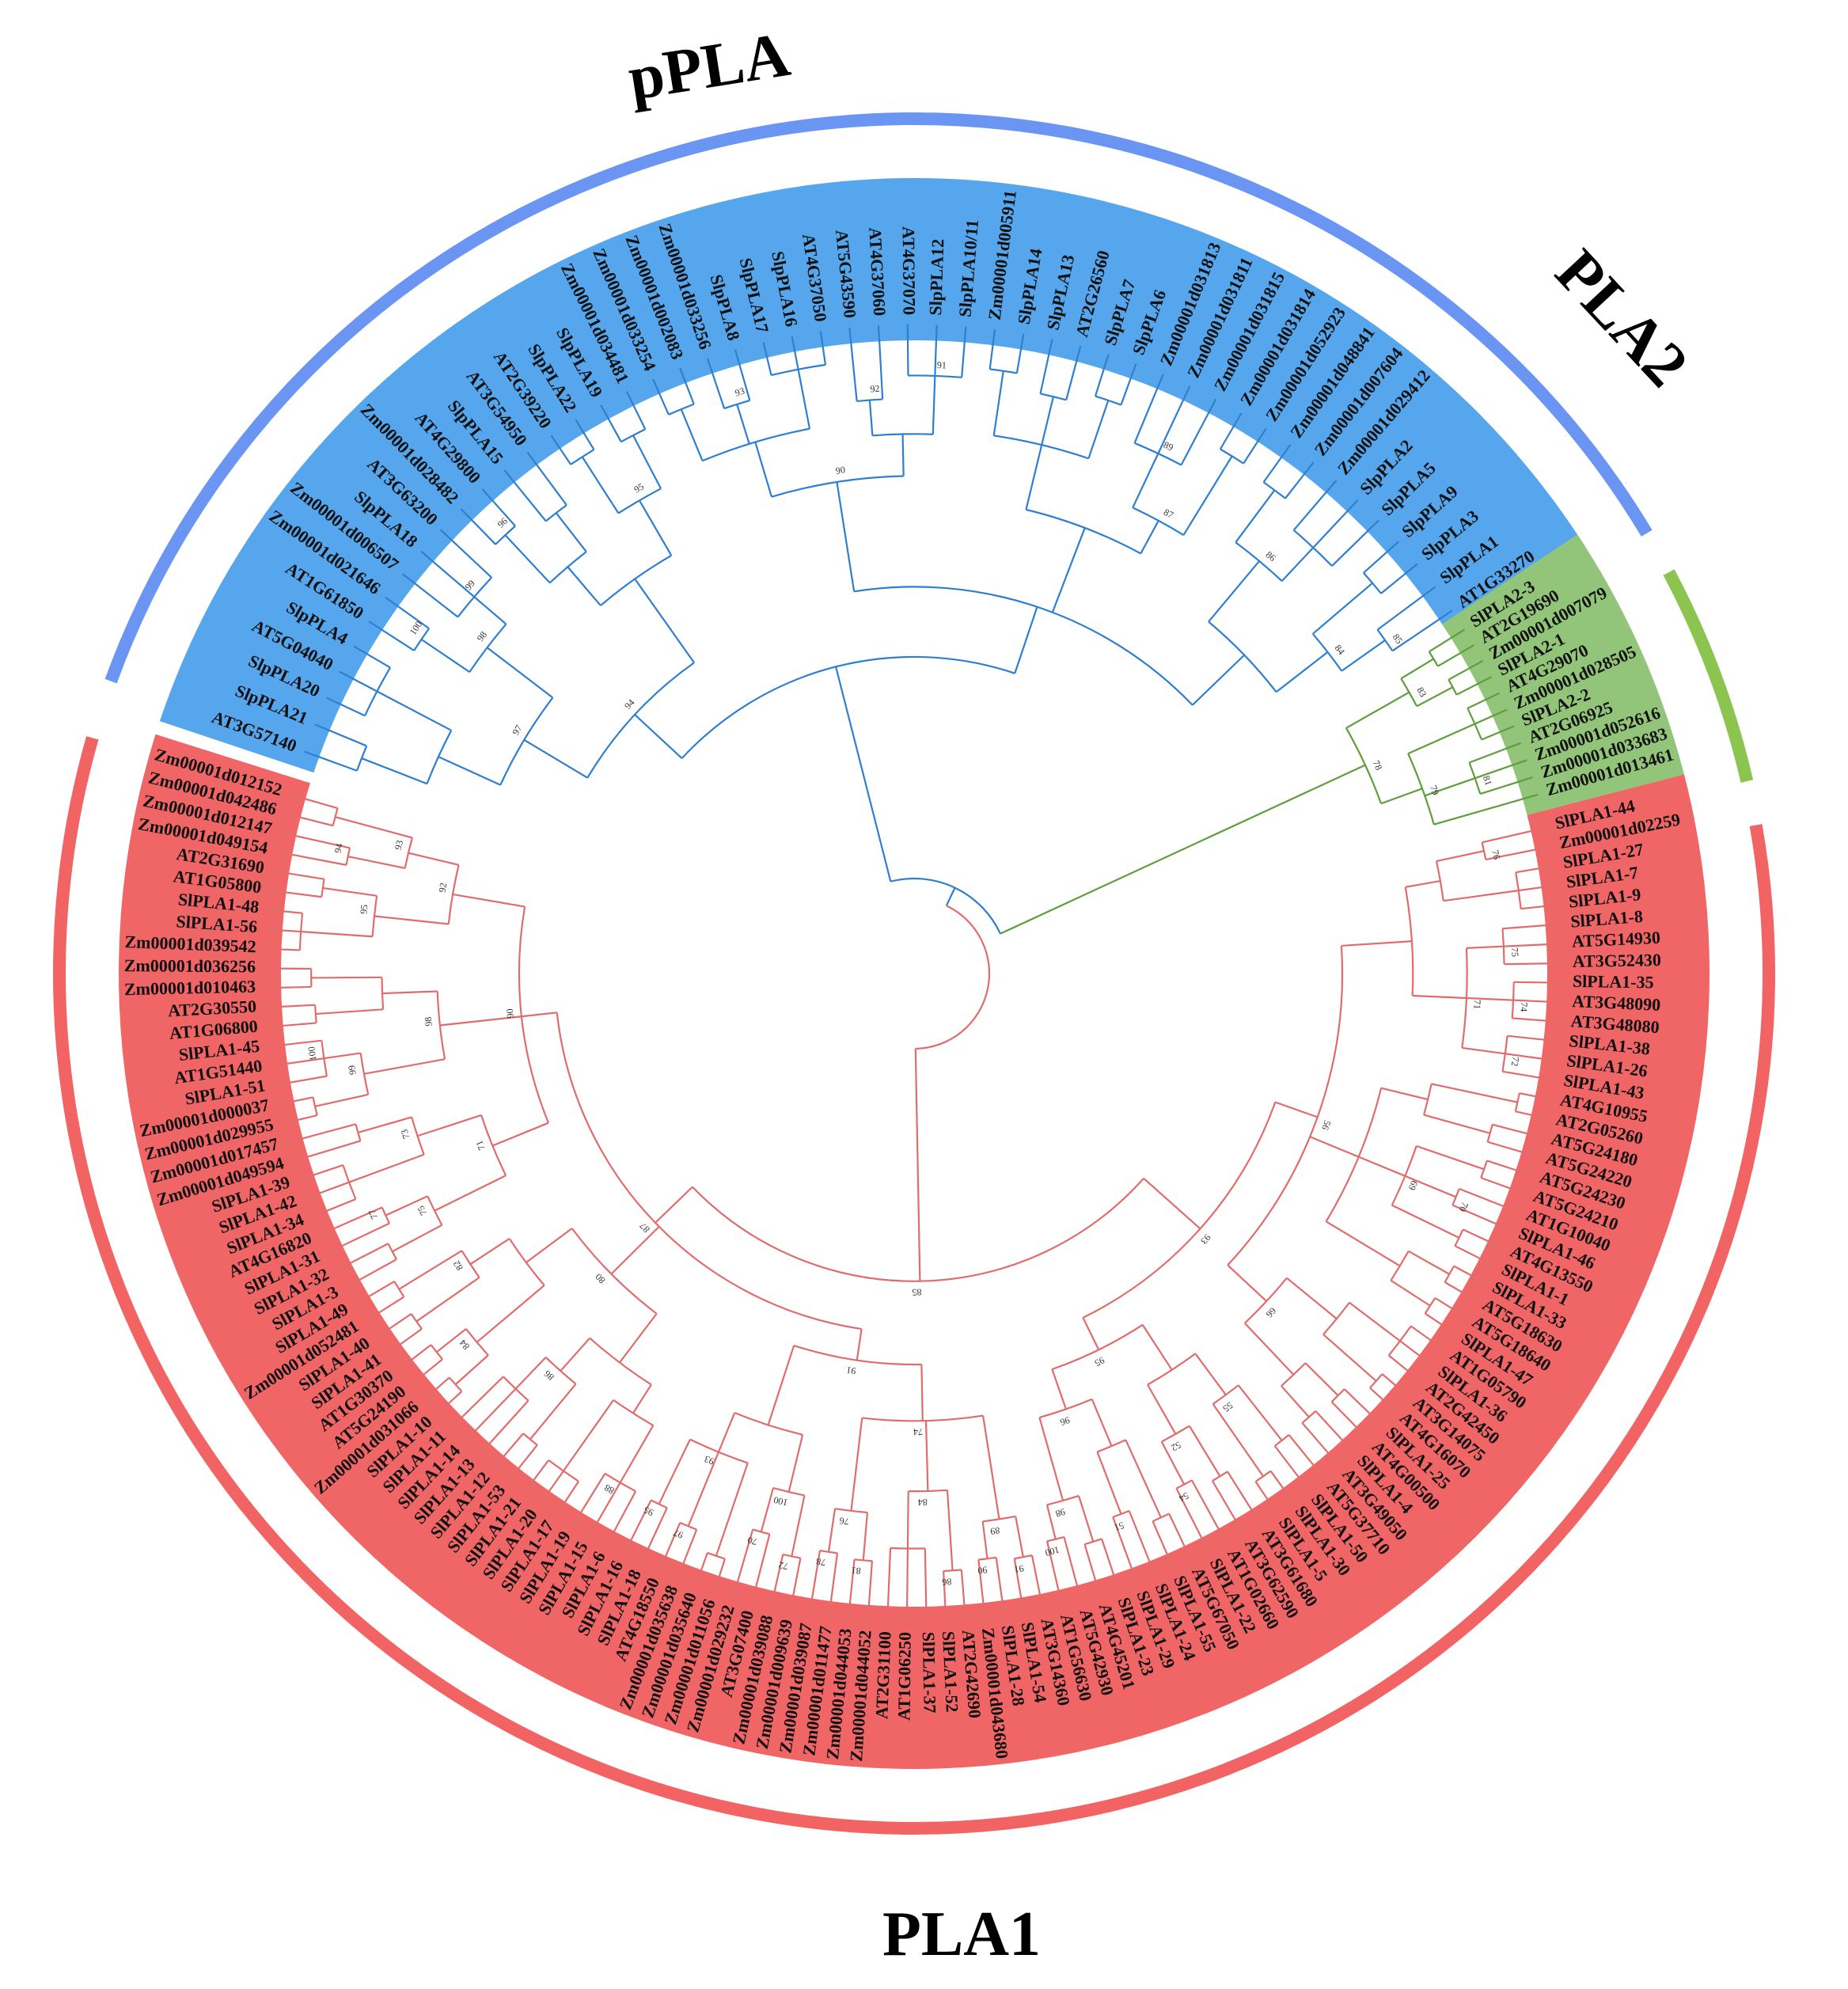 This screenshot has width=1848, height=1989. I want to click on bootstrap-value: 87, so click(644, 1227).